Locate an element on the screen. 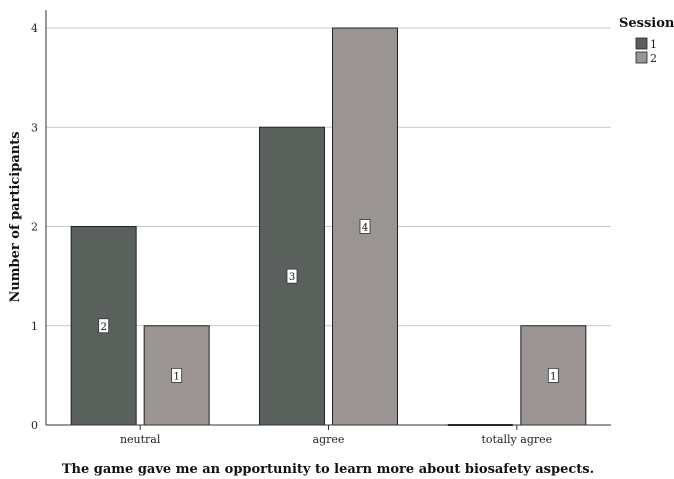  y-tick-label: 0 is located at coordinates (34, 425).